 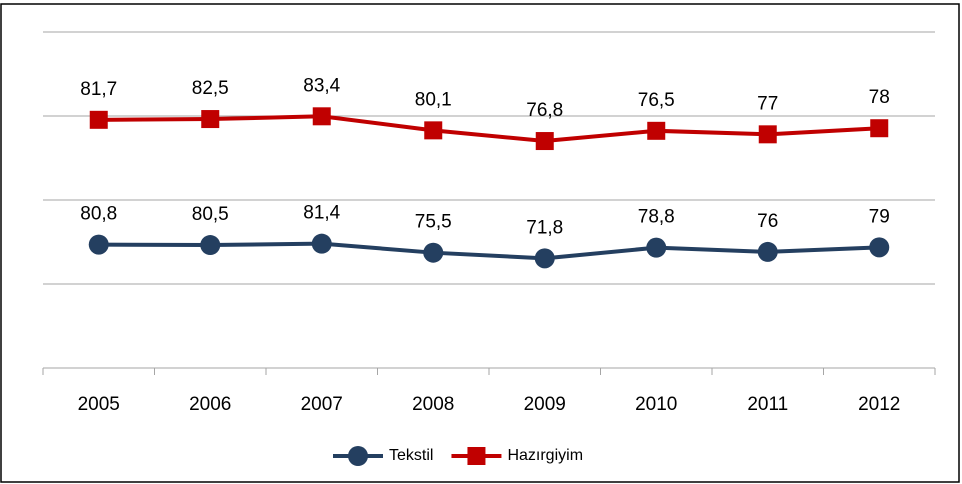 I want to click on x-tick-label: 2010, so click(x=656, y=404).